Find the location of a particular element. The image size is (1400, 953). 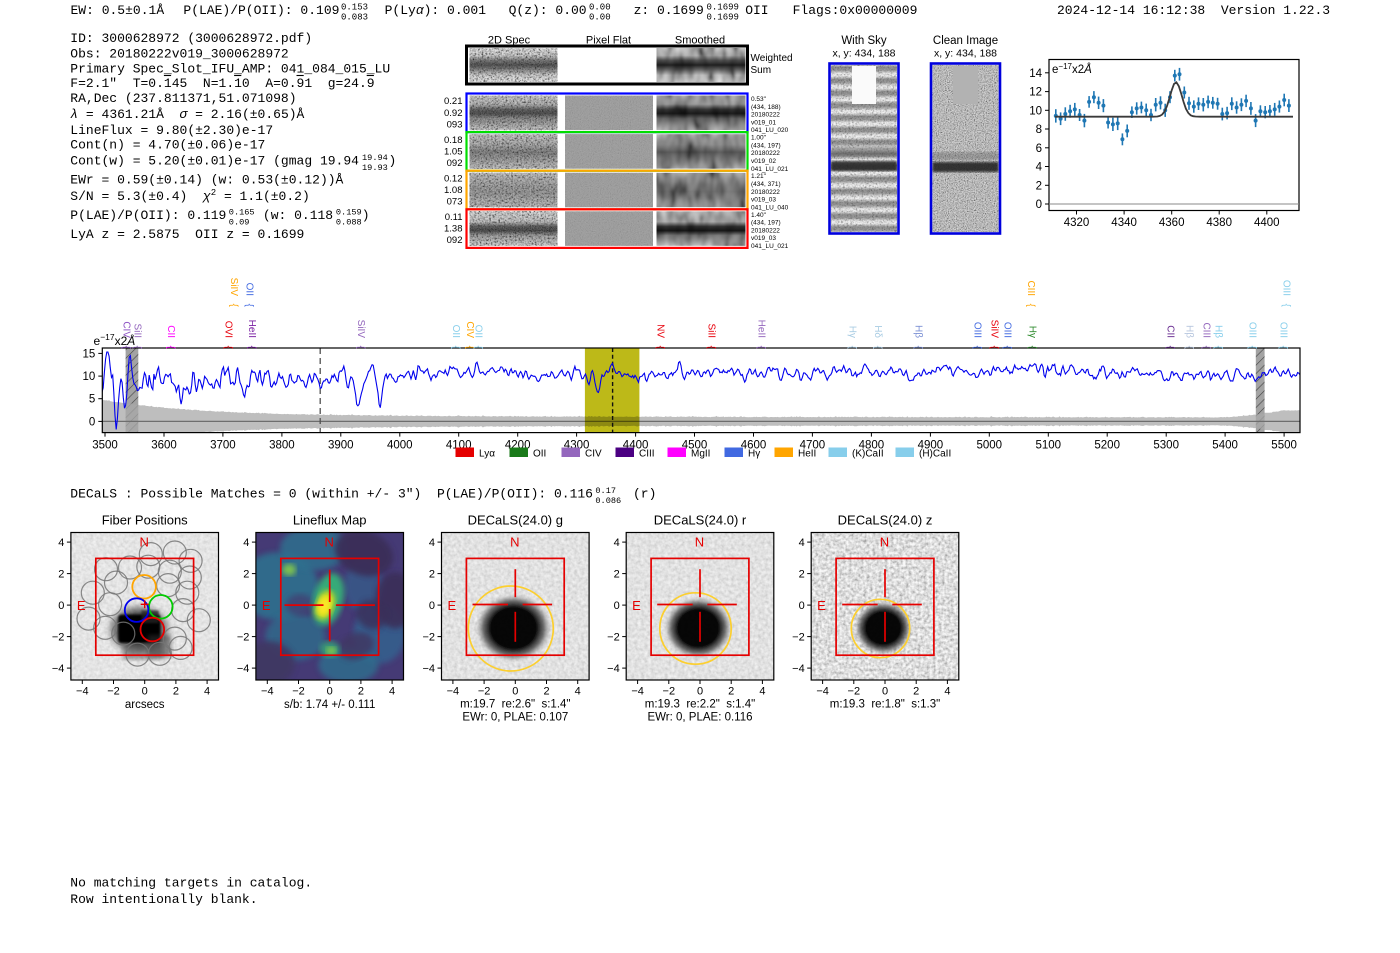

svg-text: 073 is located at coordinates (455, 202).